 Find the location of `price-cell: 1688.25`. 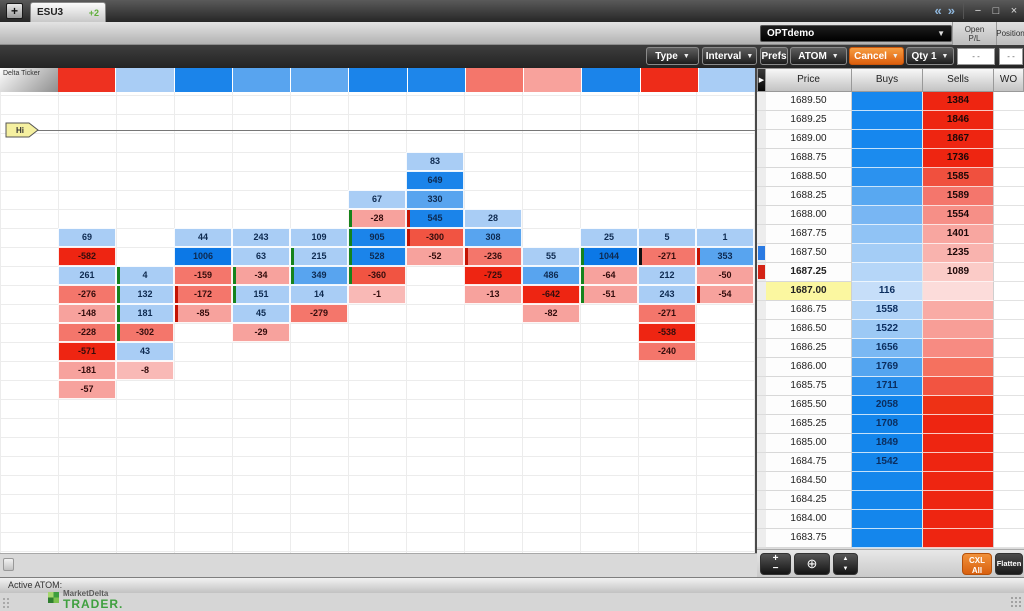

price-cell: 1688.25 is located at coordinates (809, 196).